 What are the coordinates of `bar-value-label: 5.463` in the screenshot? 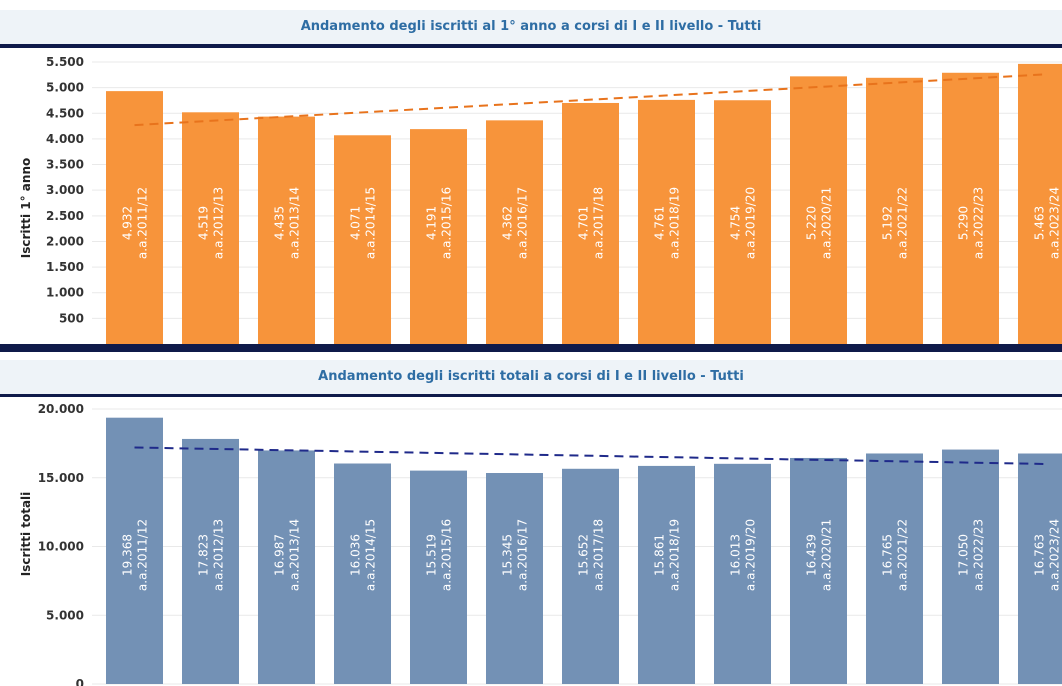 It's located at (1040, 223).